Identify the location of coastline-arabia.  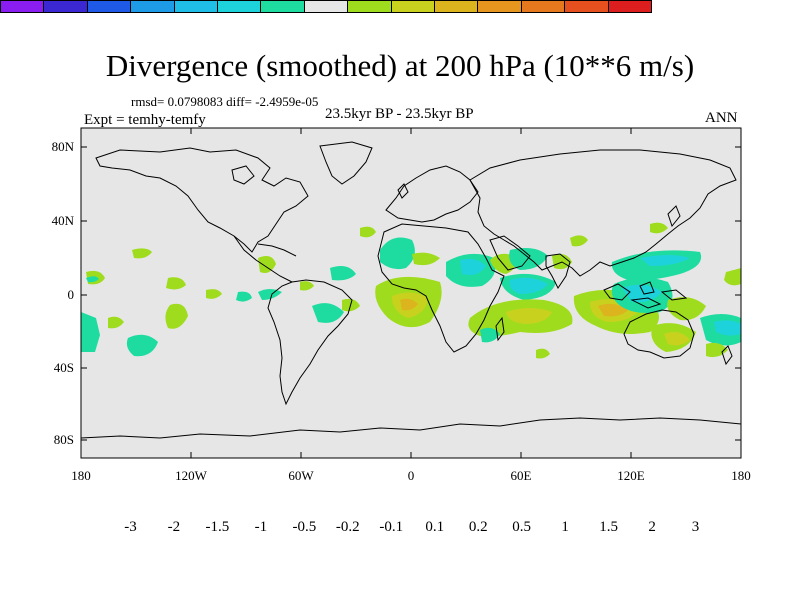
(510, 253).